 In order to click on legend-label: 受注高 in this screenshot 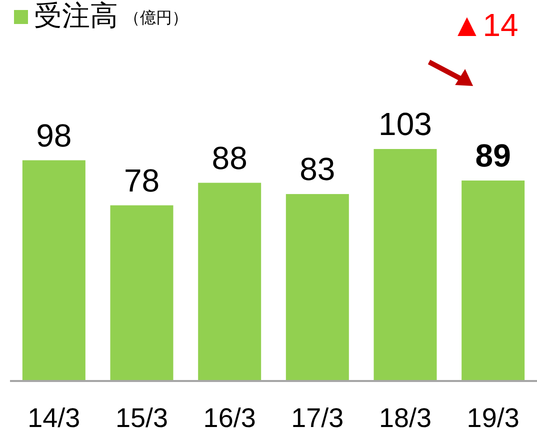, I will do `click(76, 15)`.